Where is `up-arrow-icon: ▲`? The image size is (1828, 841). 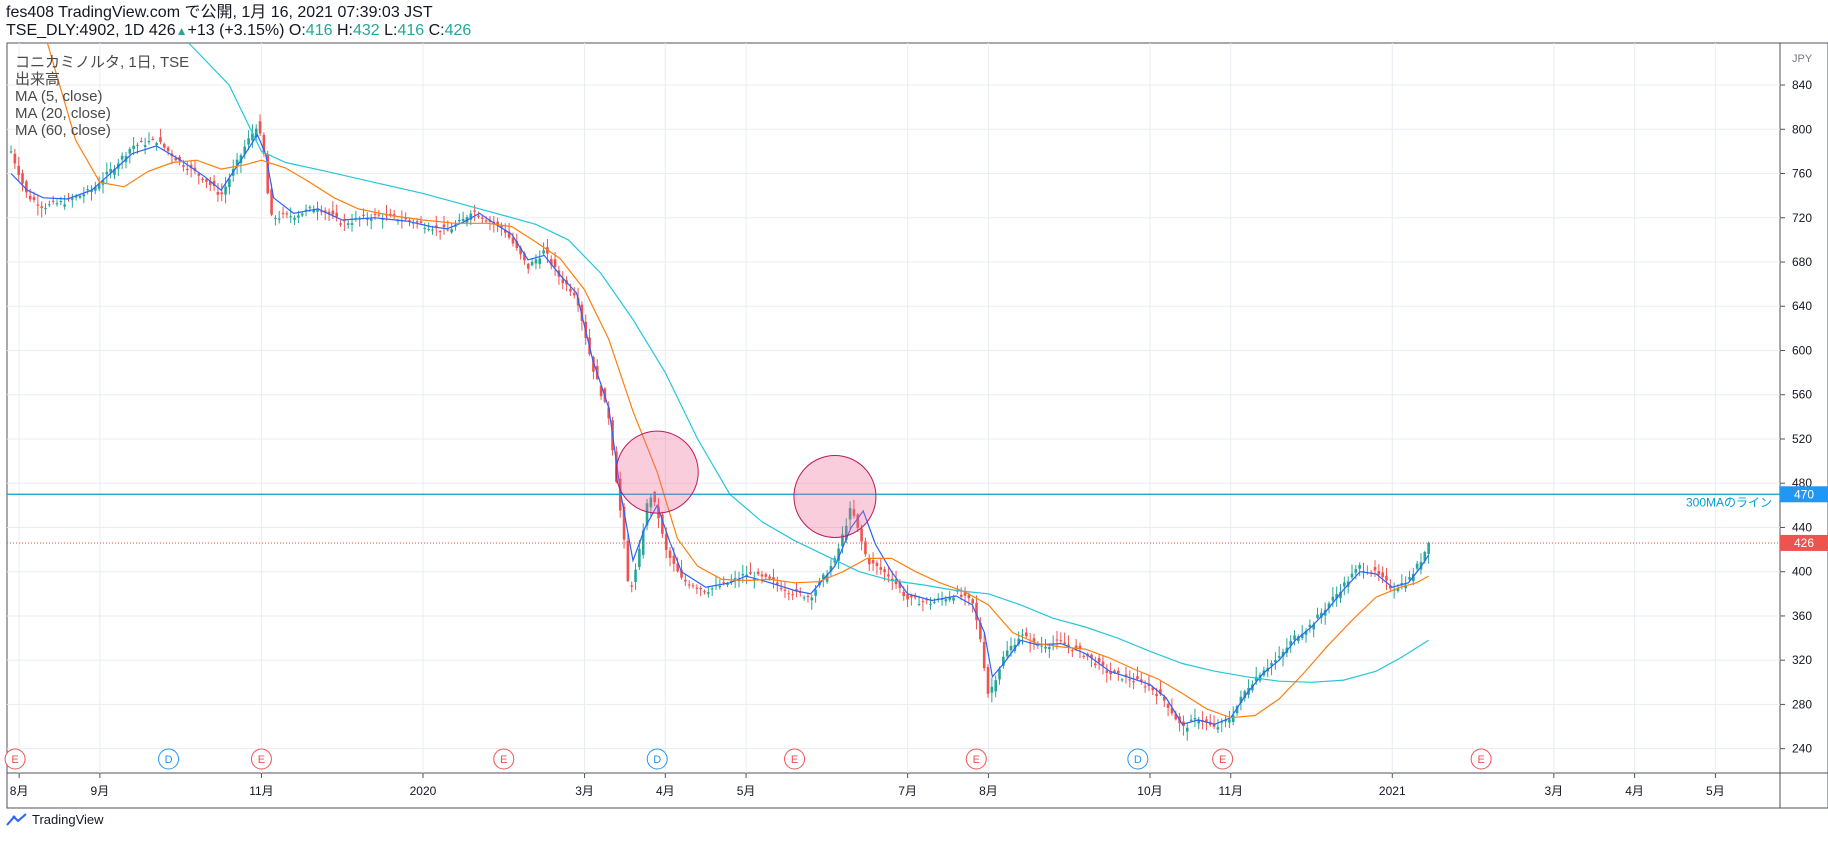 up-arrow-icon: ▲ is located at coordinates (181, 31).